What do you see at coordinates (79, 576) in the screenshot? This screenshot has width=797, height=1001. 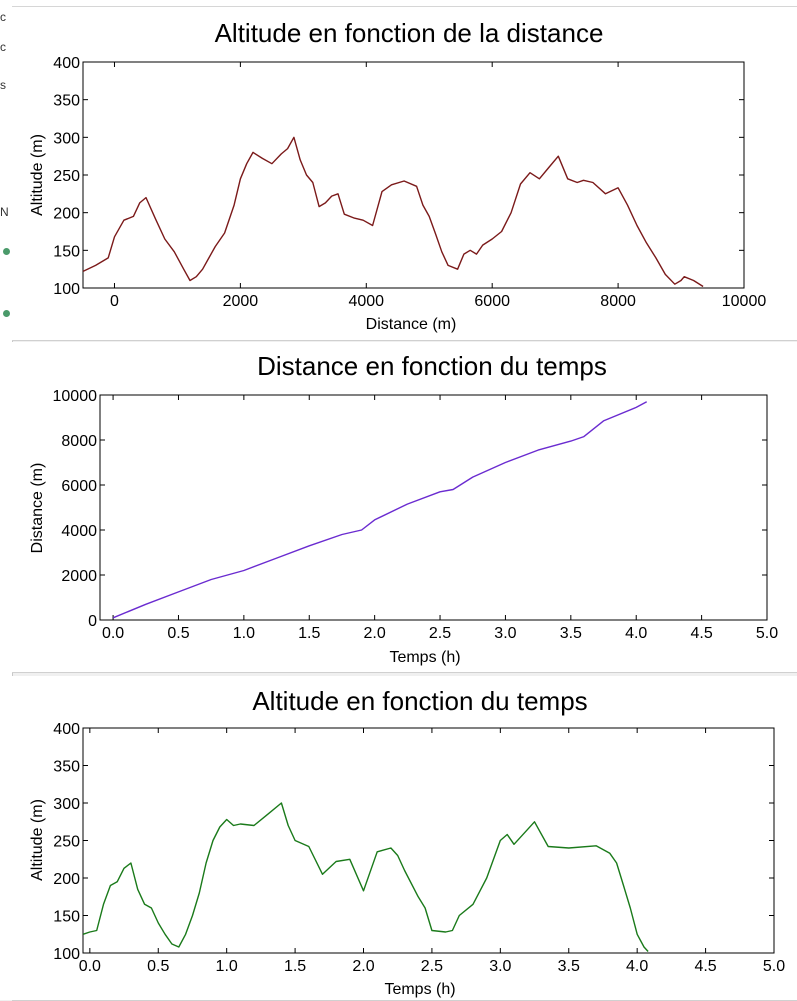 I see `y-tick-label: 2000` at bounding box center [79, 576].